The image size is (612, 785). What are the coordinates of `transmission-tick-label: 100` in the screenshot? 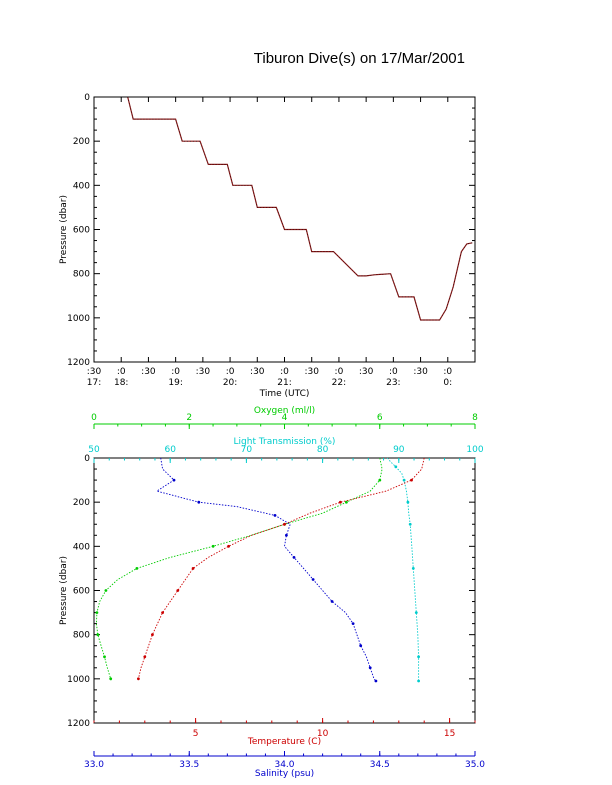 It's located at (474, 450).